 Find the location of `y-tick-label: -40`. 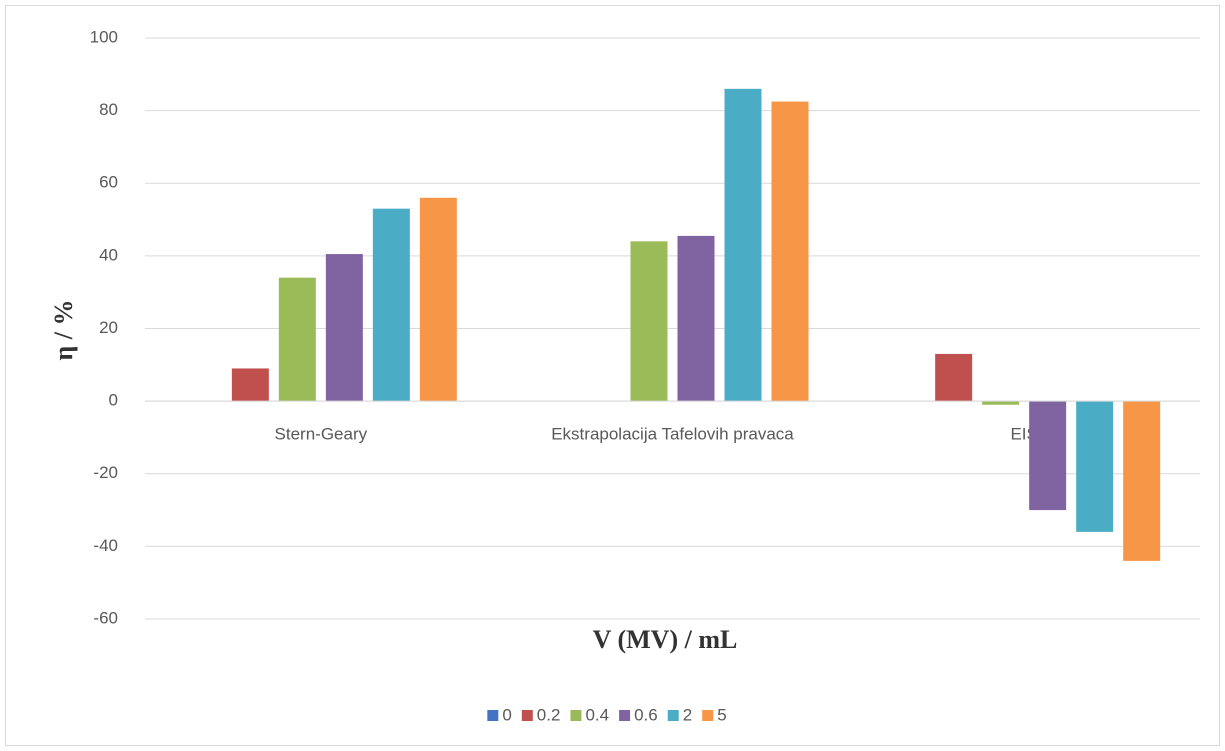

y-tick-label: -40 is located at coordinates (105, 545).